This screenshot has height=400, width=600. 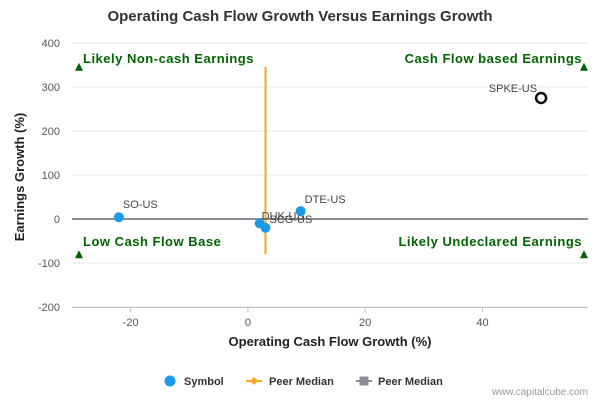 I want to click on legend-item-symbol: Symbol, so click(x=194, y=382).